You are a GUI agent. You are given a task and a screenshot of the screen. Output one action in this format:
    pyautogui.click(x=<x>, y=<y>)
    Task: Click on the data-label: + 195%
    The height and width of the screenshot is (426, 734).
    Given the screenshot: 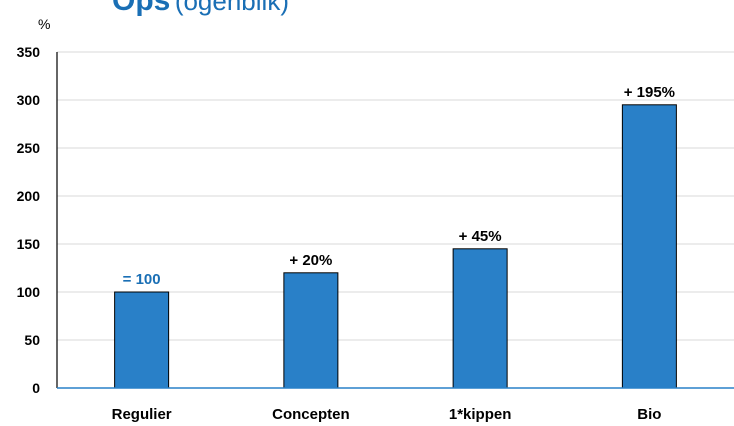 What is the action you would take?
    pyautogui.click(x=649, y=92)
    